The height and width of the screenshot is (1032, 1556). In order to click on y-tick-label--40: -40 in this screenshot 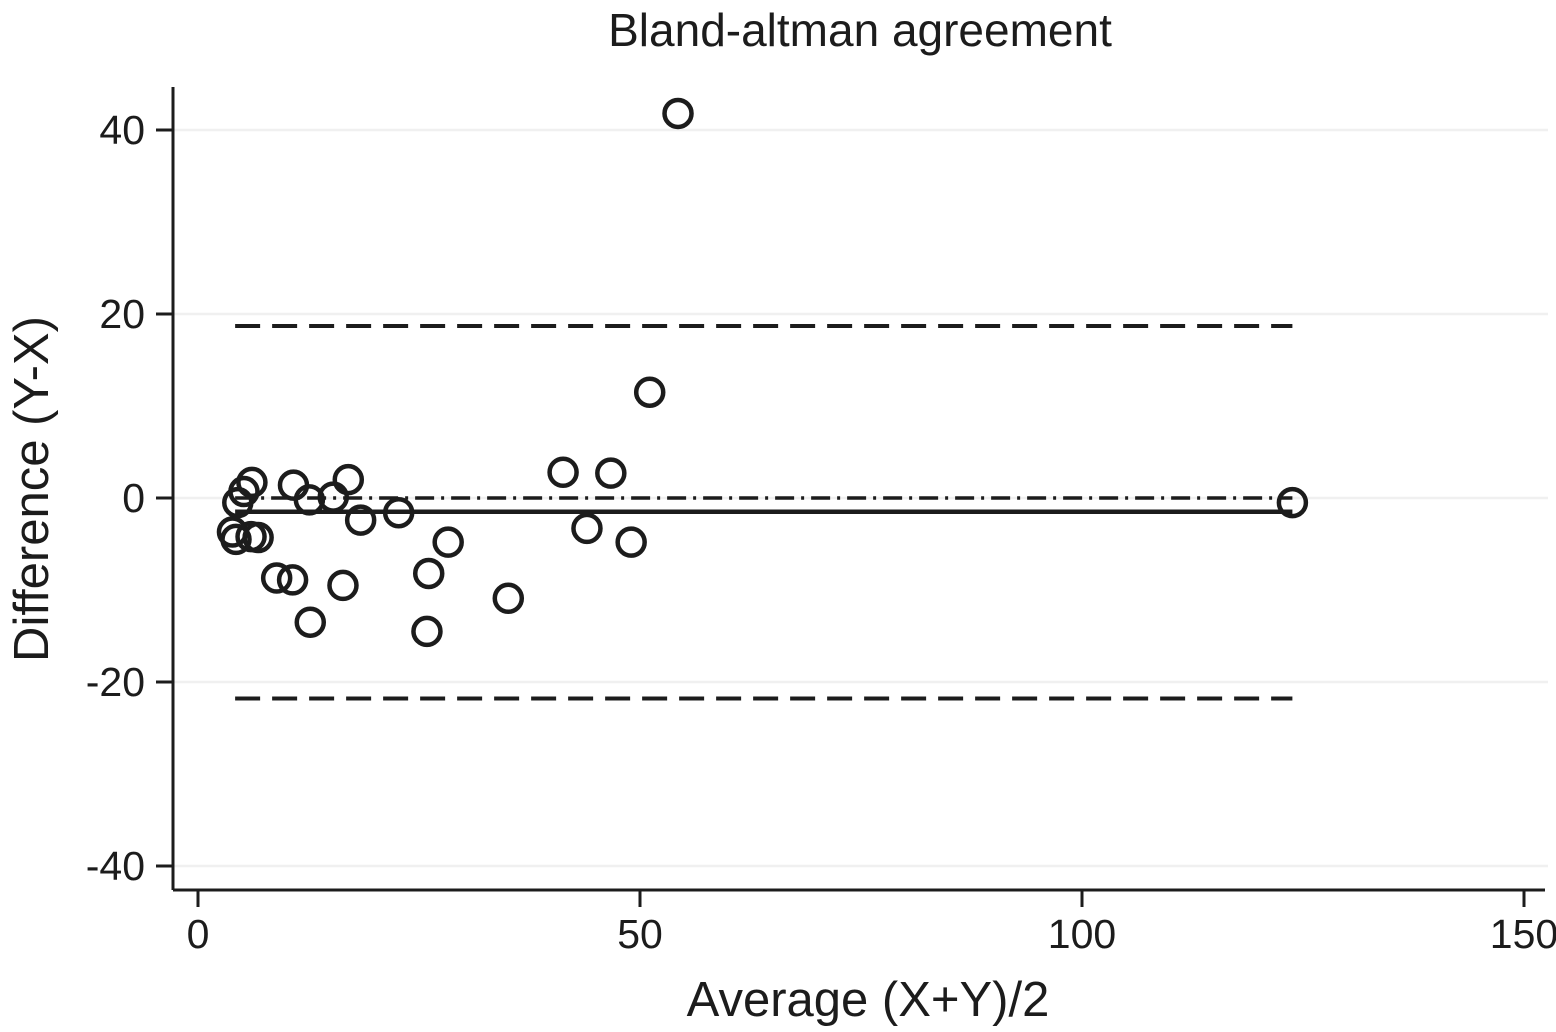, I will do `click(115, 866)`.